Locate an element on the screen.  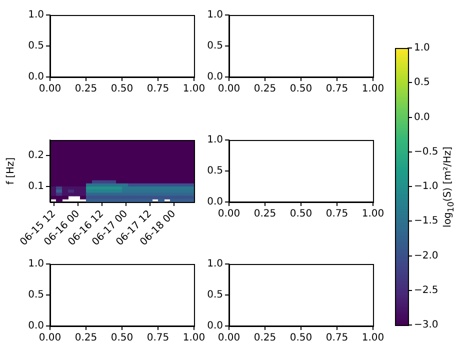
color-bar-label: −3.0 is located at coordinates (426, 325).